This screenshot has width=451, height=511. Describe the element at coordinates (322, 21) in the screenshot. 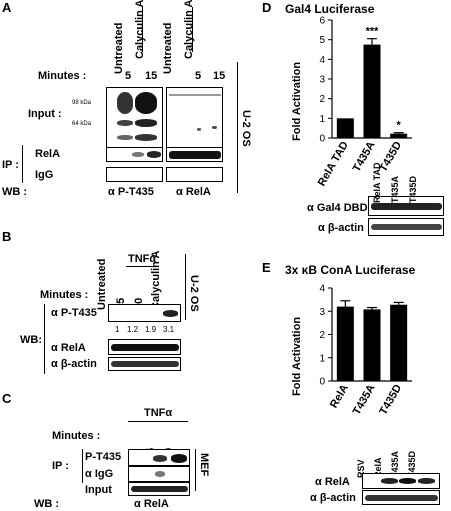

I see `y-tick-label: 6` at that location.